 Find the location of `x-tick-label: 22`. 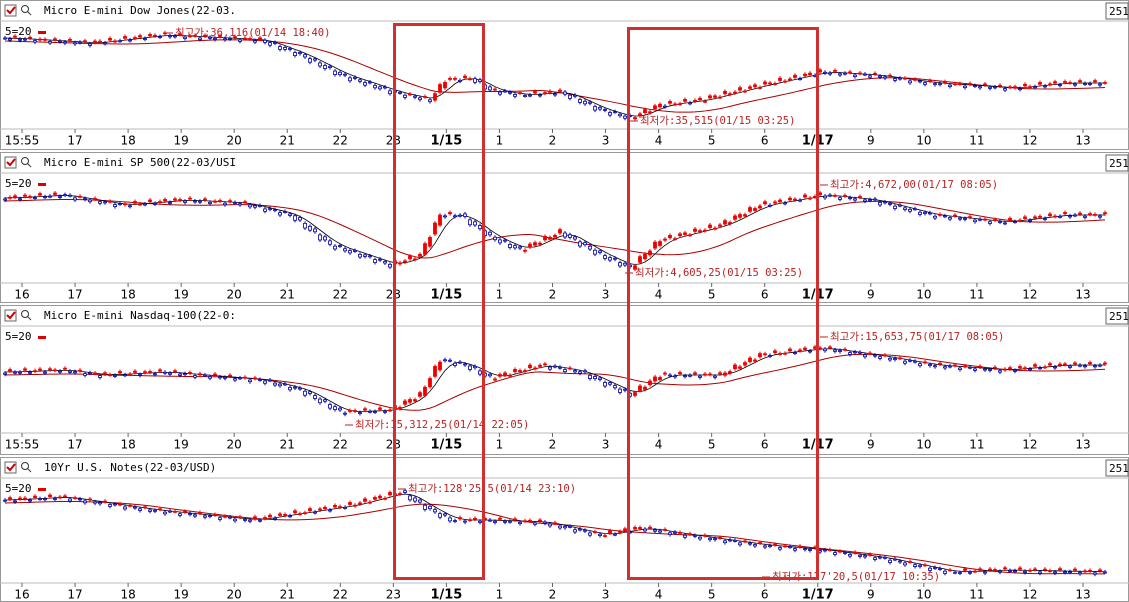

x-tick-label: 22 is located at coordinates (340, 295).